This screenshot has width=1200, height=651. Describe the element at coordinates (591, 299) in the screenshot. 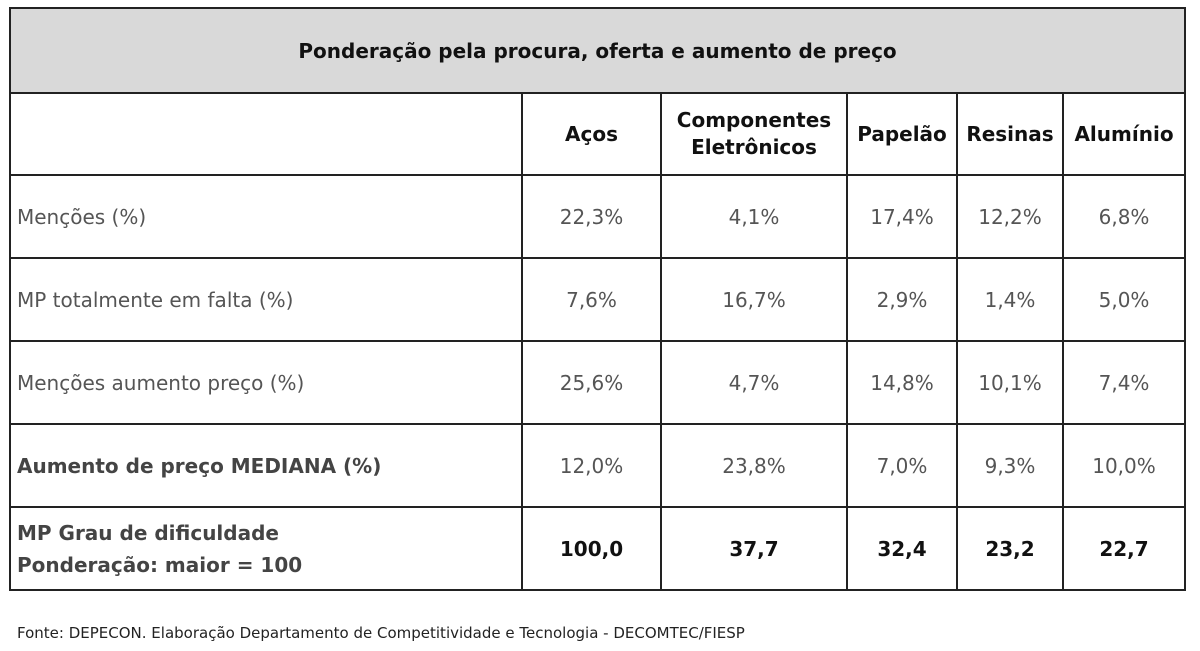

I see `cell-falta-acos: 7,6%` at that location.